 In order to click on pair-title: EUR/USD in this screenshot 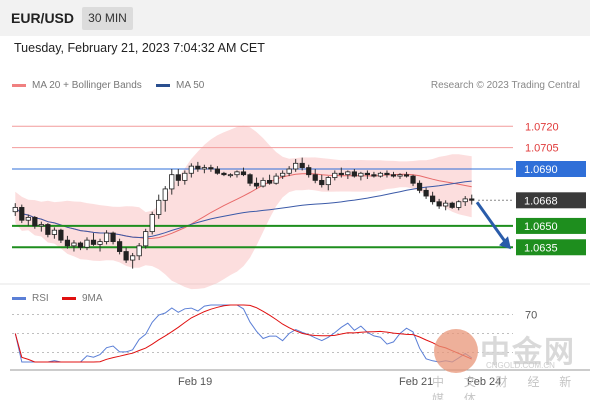, I will do `click(43, 18)`.